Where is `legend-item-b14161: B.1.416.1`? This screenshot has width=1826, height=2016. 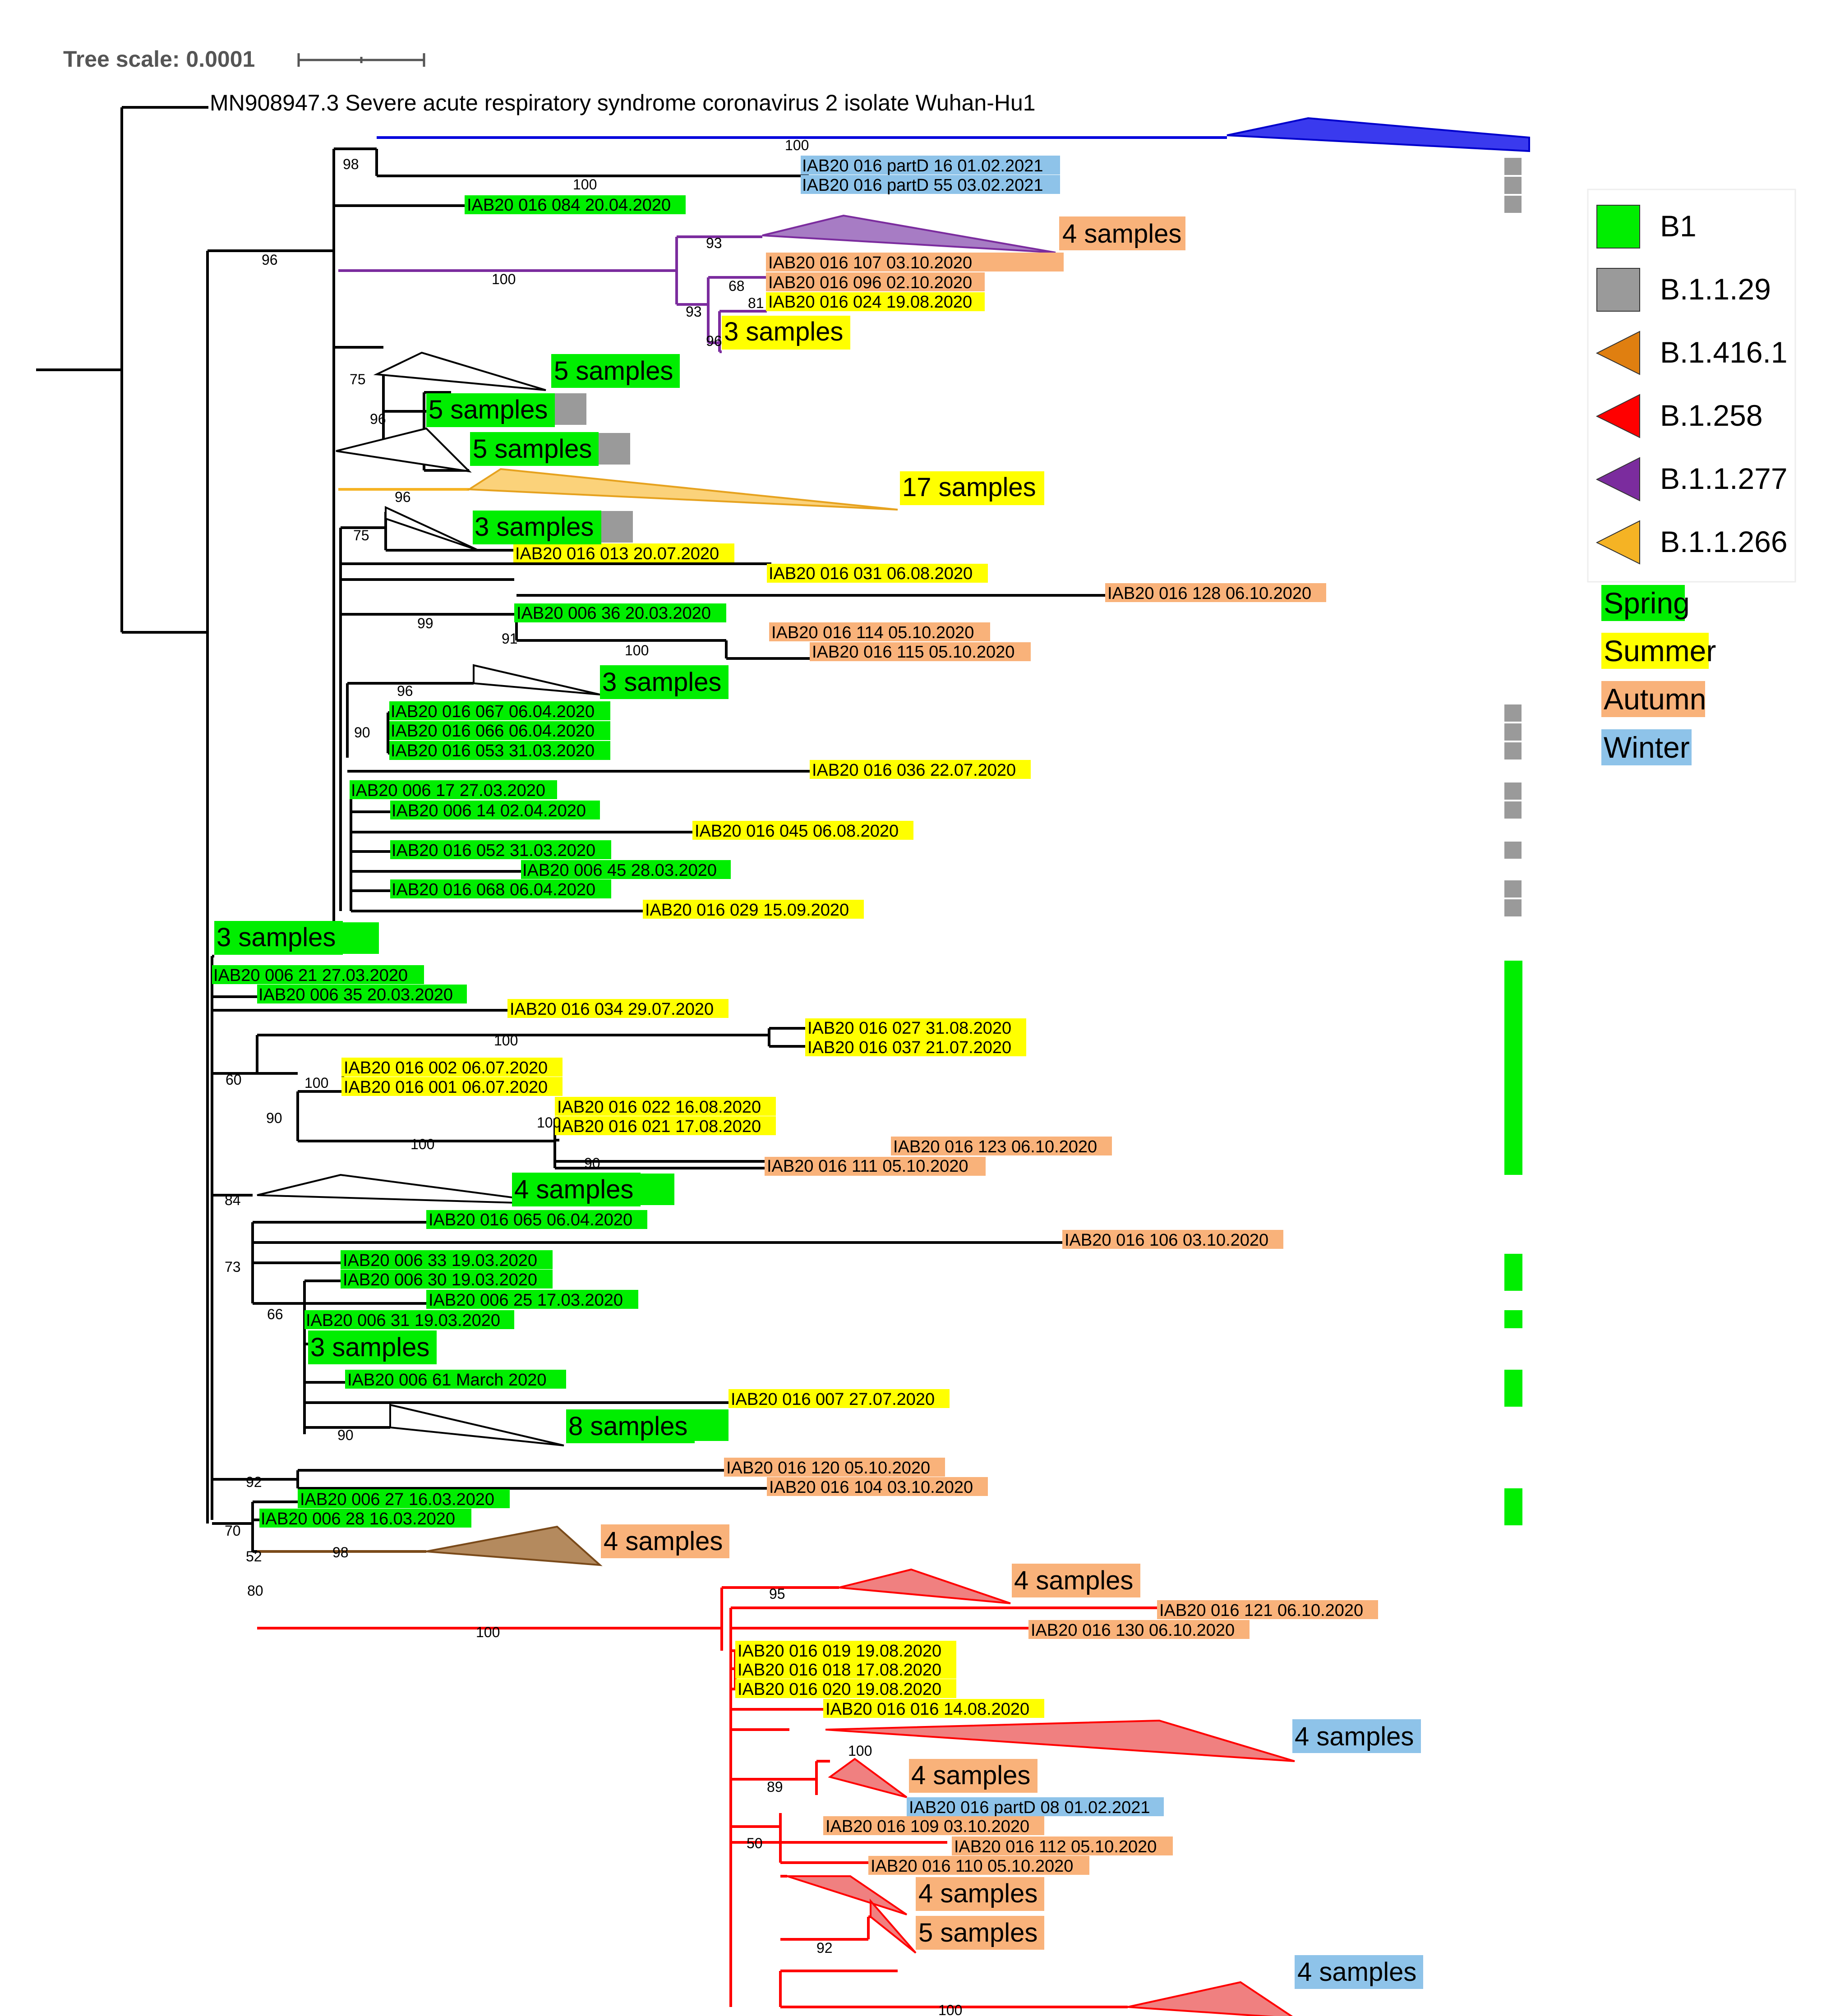
legend-item-b14161: B.1.416.1 is located at coordinates (1691, 353).